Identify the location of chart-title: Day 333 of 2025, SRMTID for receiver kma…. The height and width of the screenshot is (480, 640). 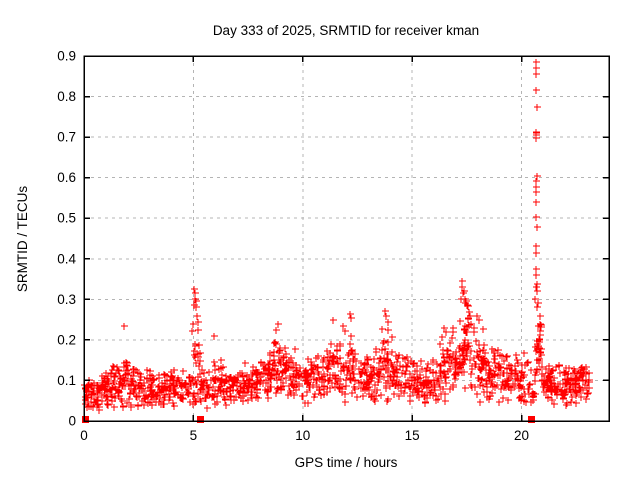
(346, 30).